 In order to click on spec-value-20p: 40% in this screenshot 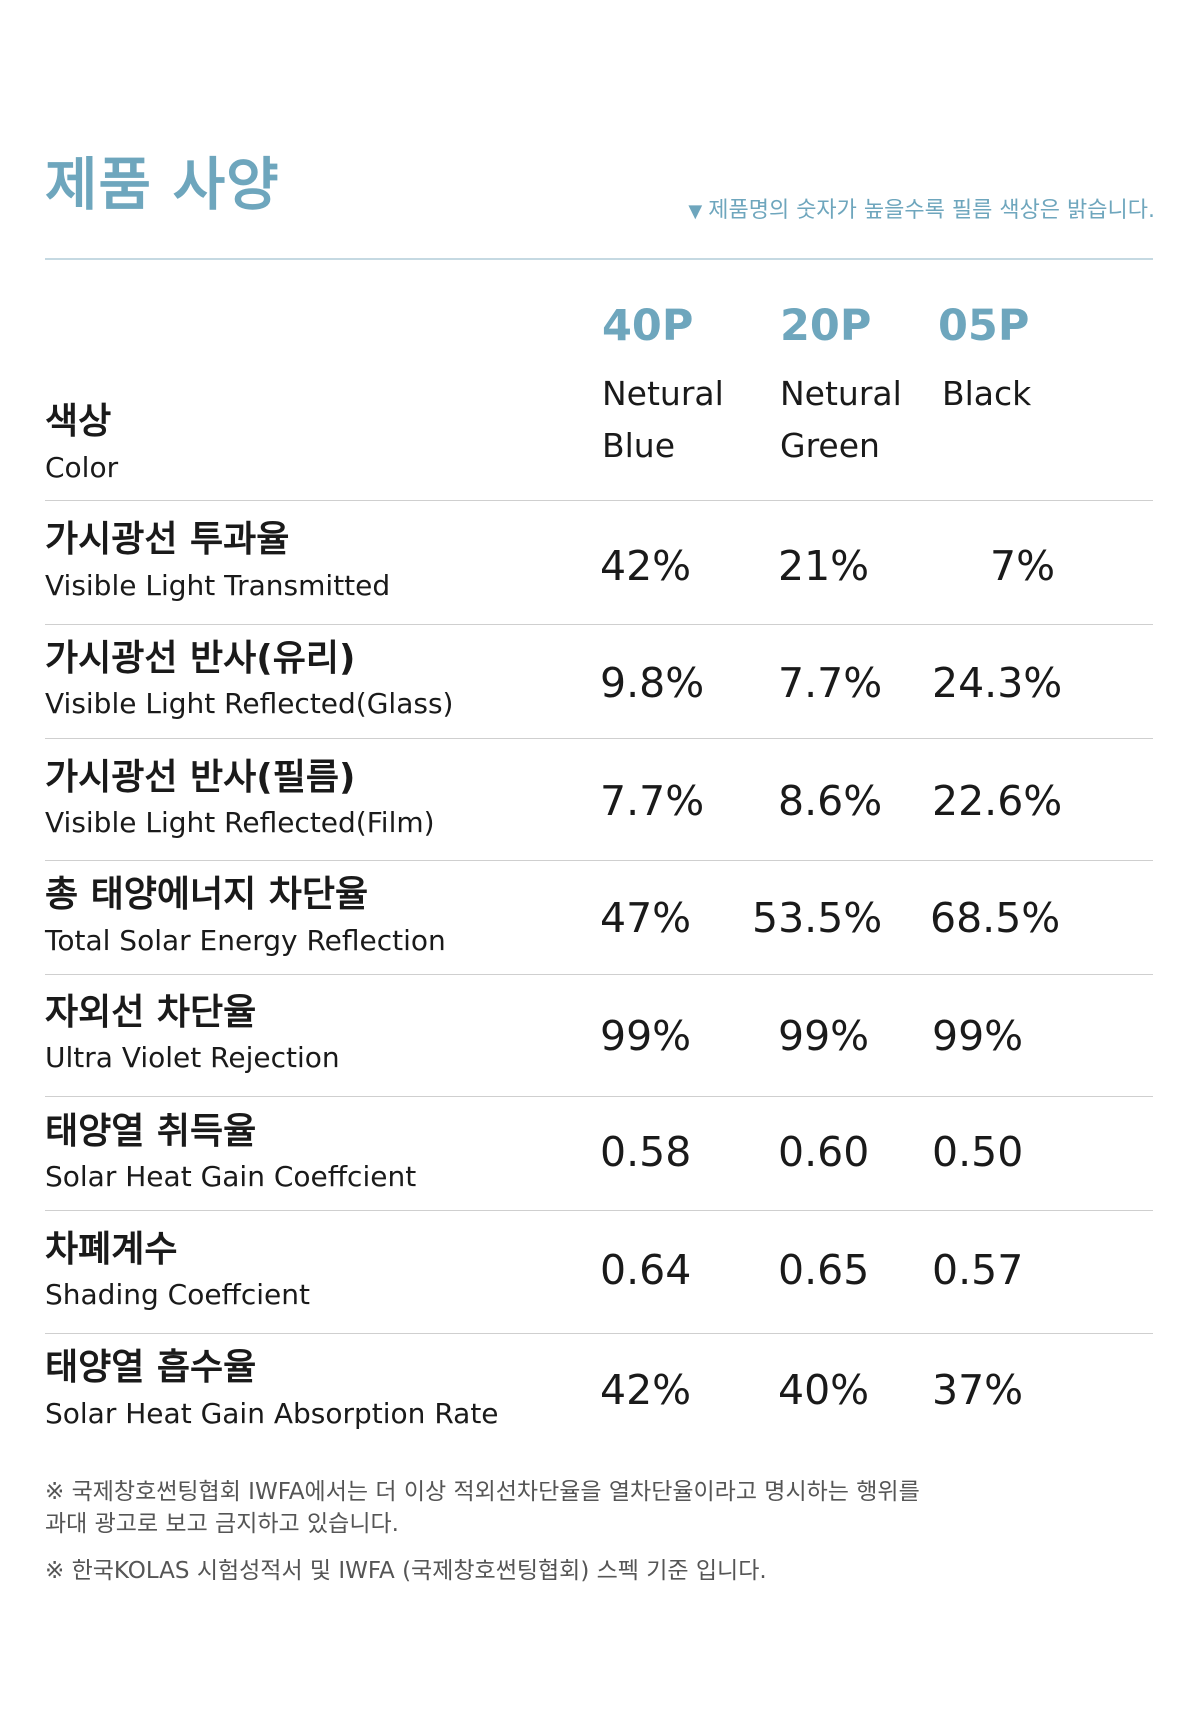, I will do `click(824, 1390)`.